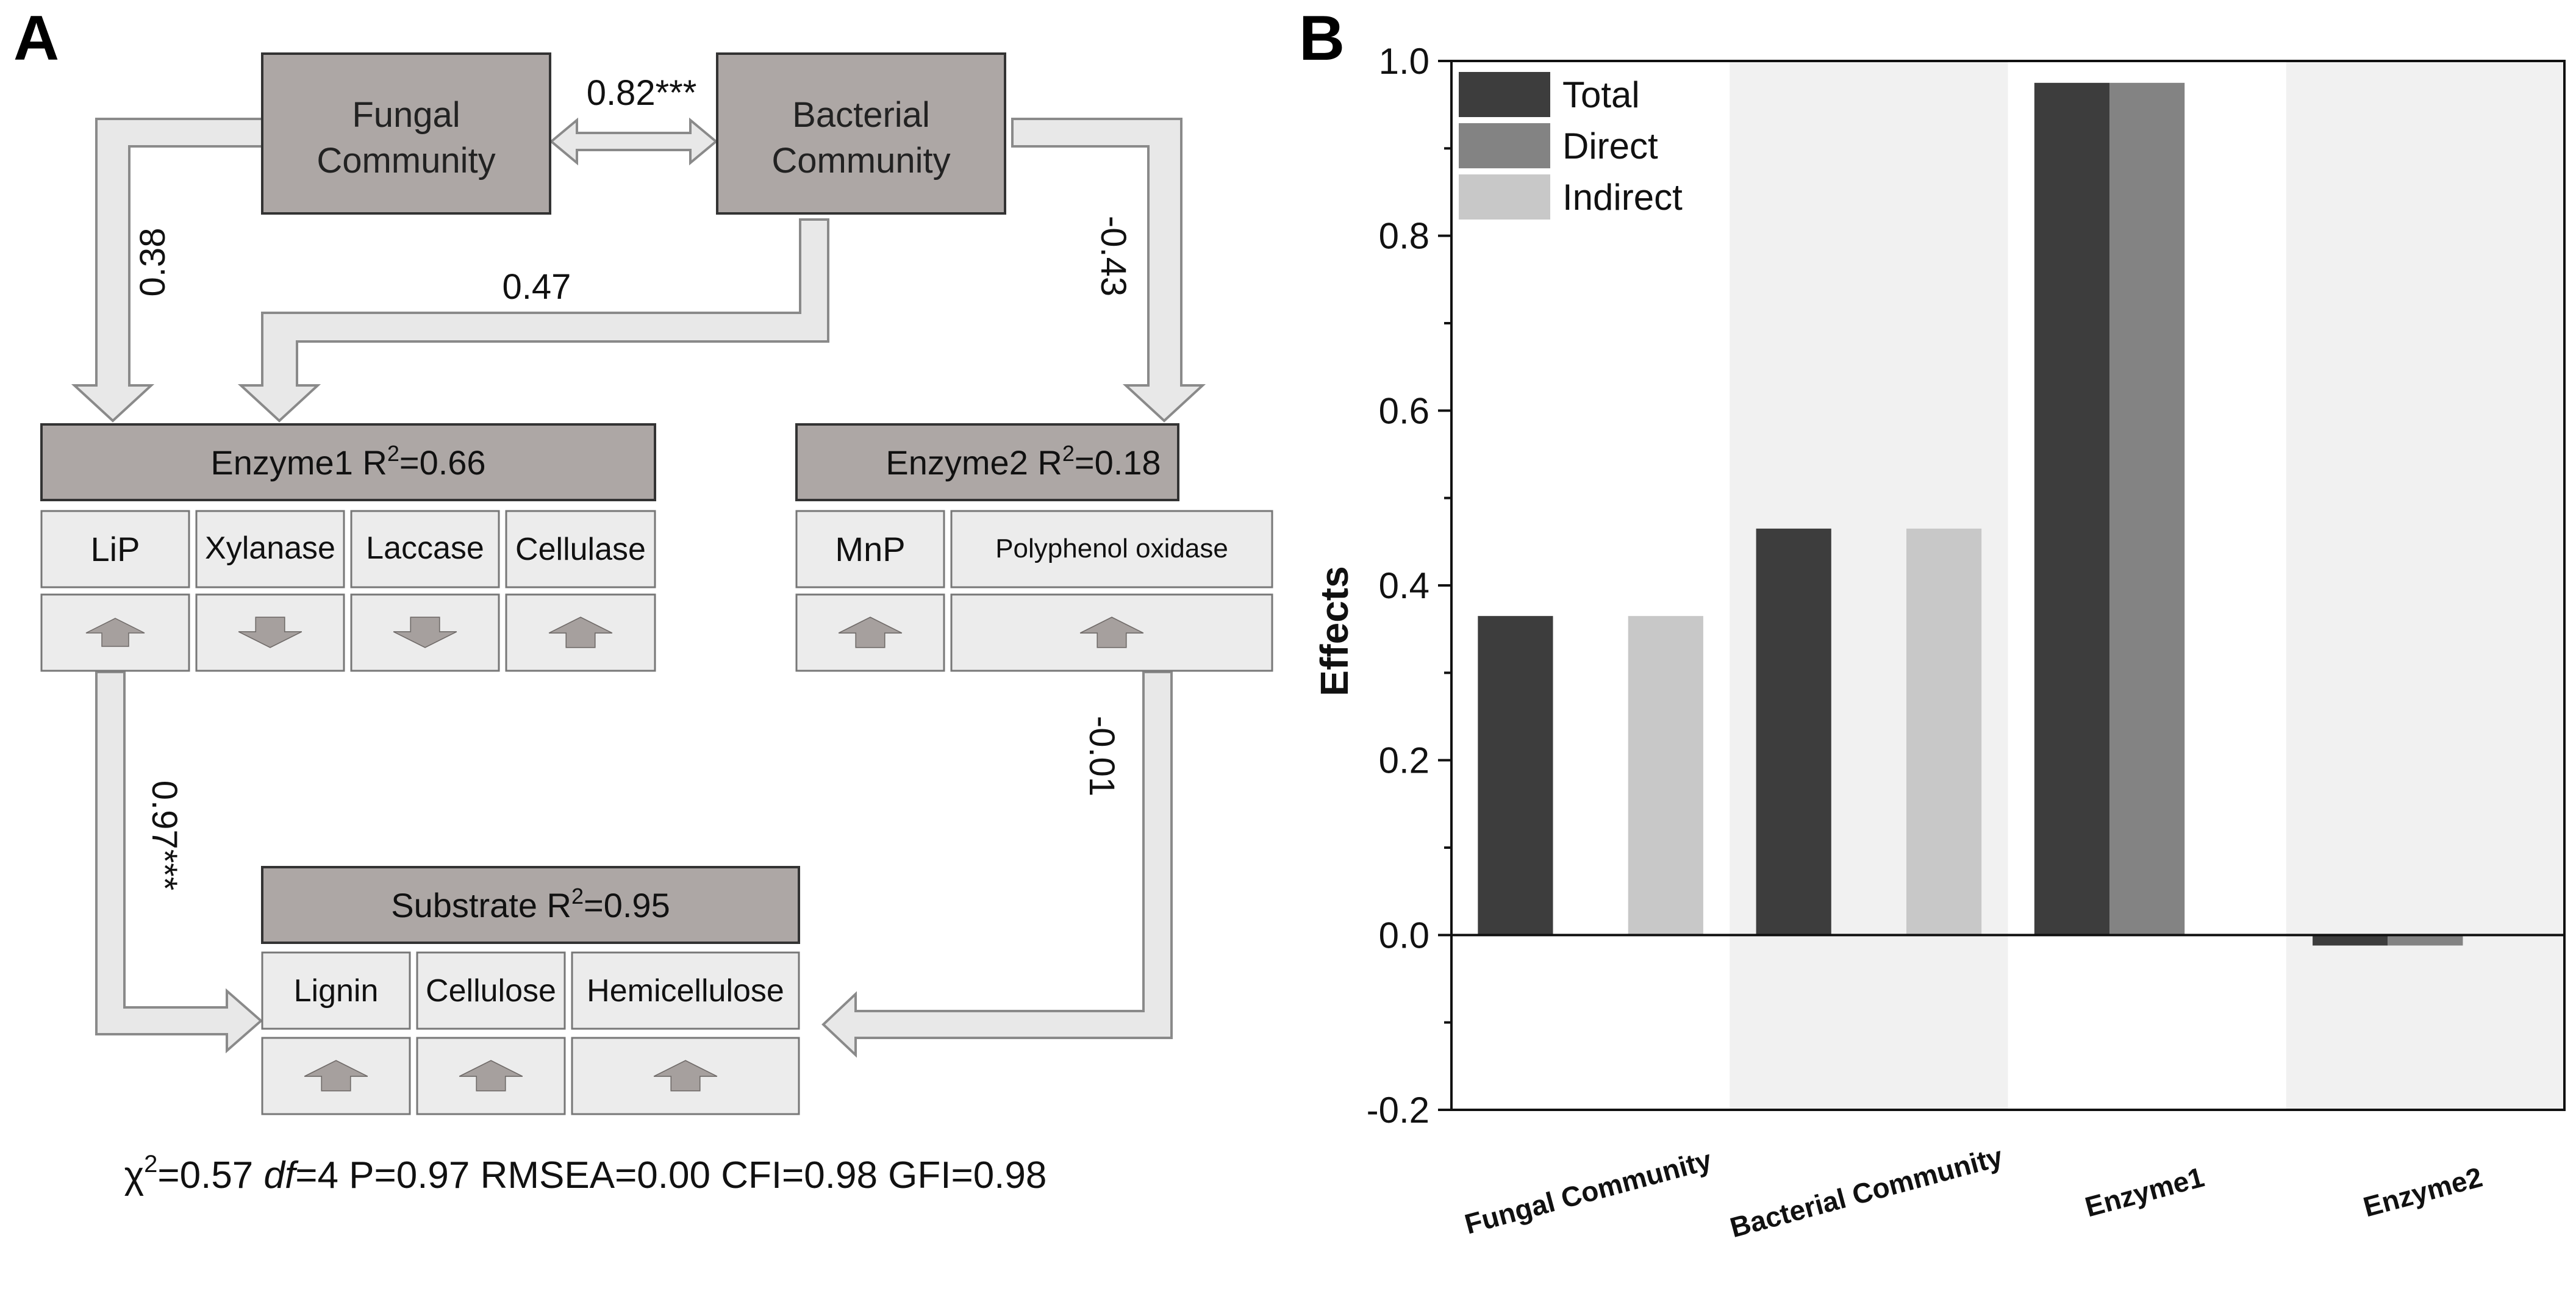 This screenshot has height=1294, width=2576. Describe the element at coordinates (530, 904) in the screenshot. I see `substrate-title: Substrate R2=0.95` at that location.